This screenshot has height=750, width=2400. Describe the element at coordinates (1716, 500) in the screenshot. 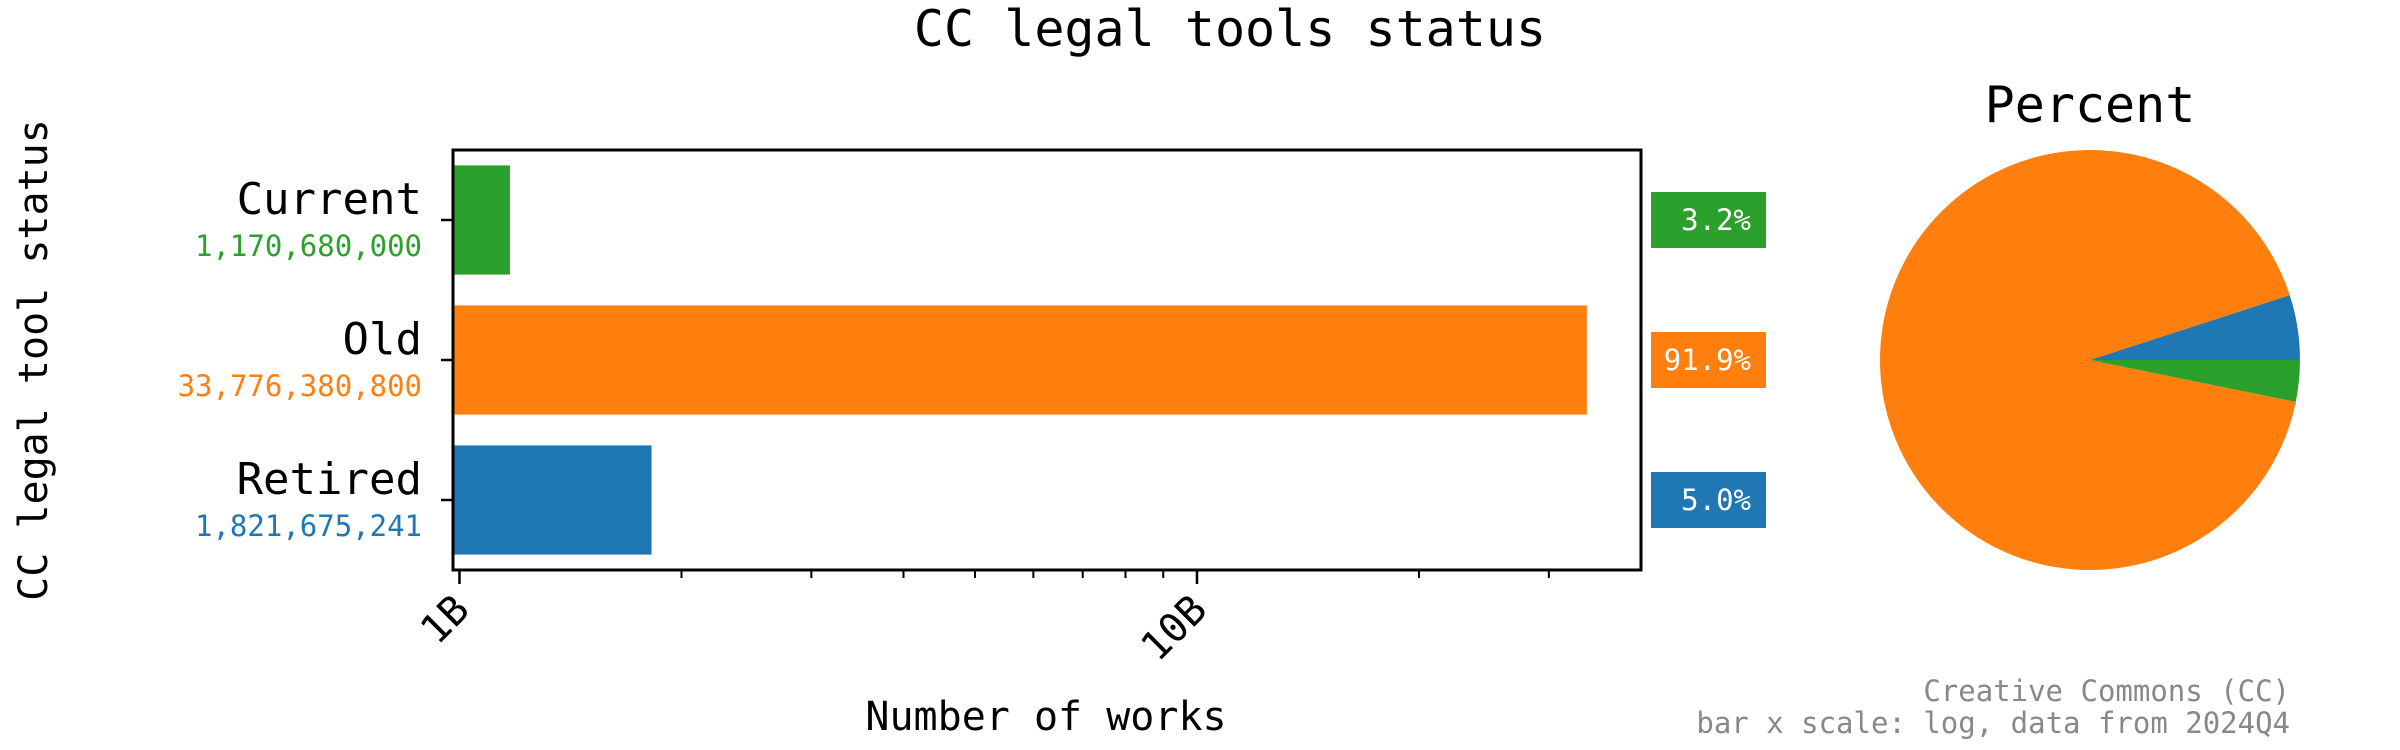

I see `percent-label-retired: 5.0%` at that location.